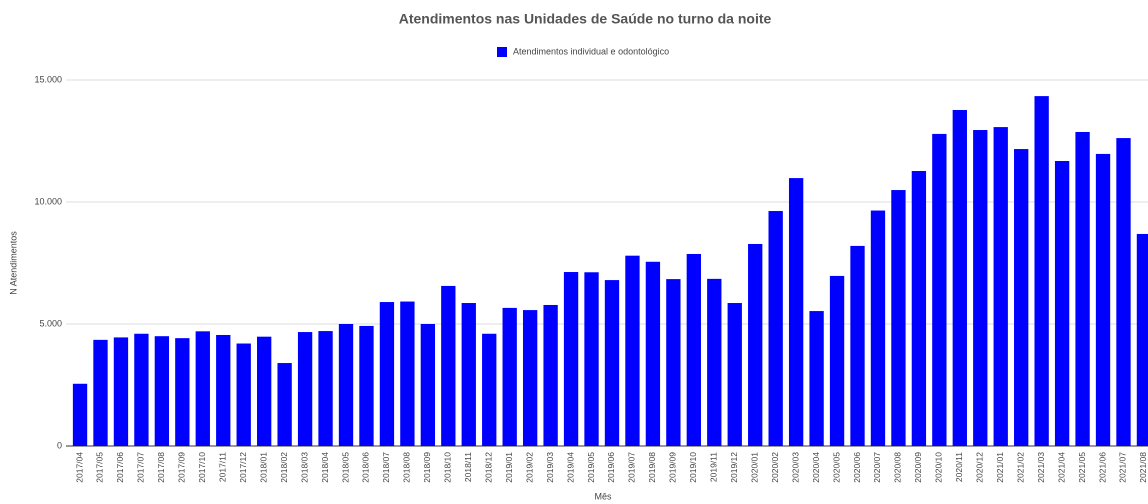 The width and height of the screenshot is (1148, 504). I want to click on x-tick-label: 2019/04, so click(570, 467).